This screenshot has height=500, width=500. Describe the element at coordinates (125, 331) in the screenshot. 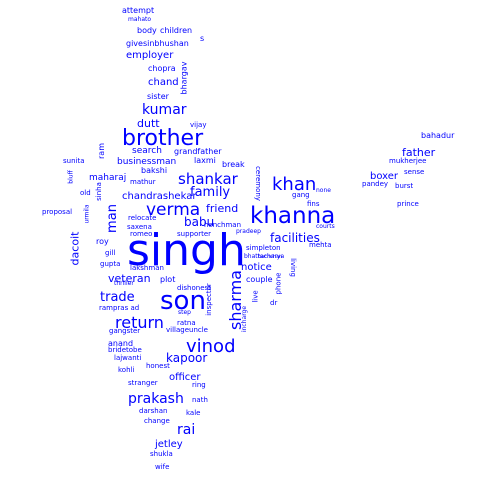

I see `word: gangster` at that location.